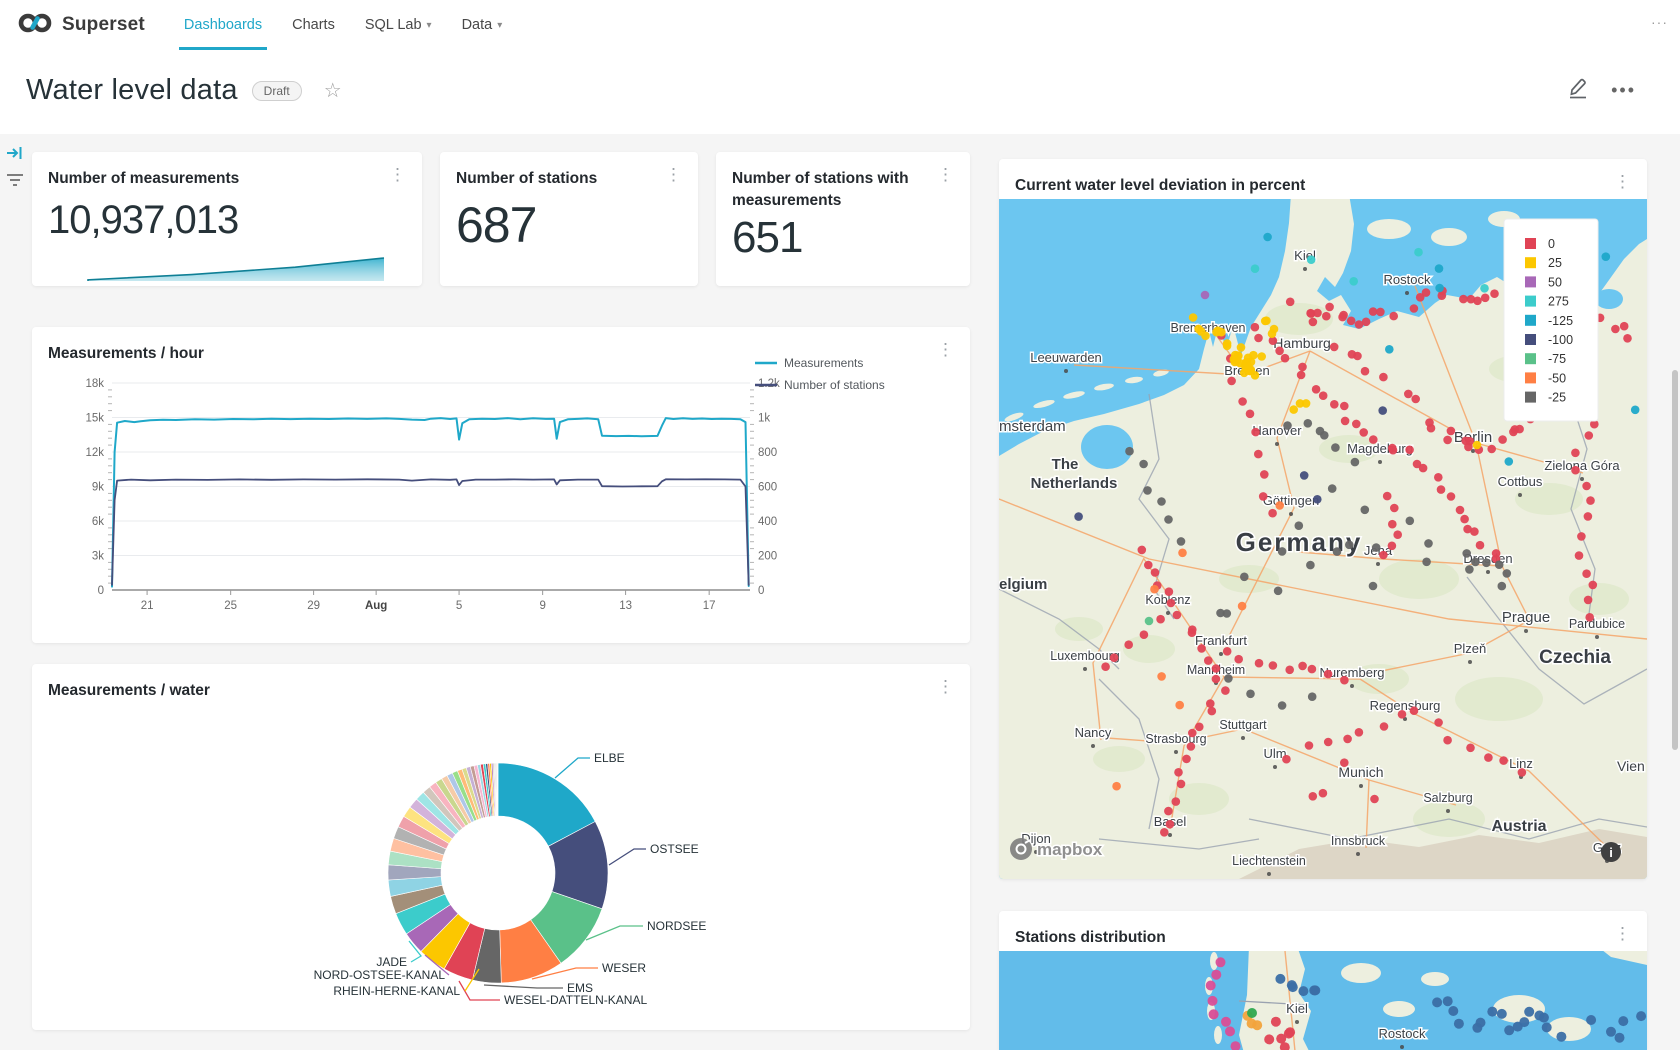  I want to click on svg-text: Plzeň, so click(1470, 648).